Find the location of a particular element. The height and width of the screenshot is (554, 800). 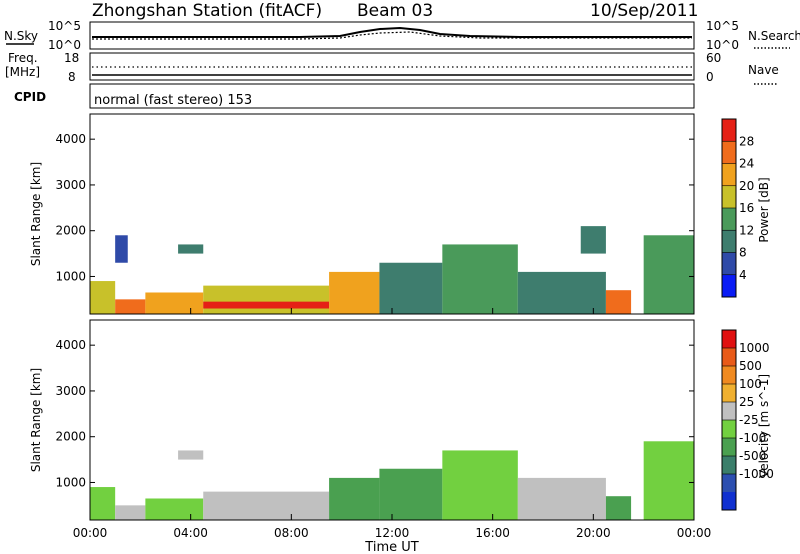

date-title: 10/Sep/2011 is located at coordinates (644, 11).